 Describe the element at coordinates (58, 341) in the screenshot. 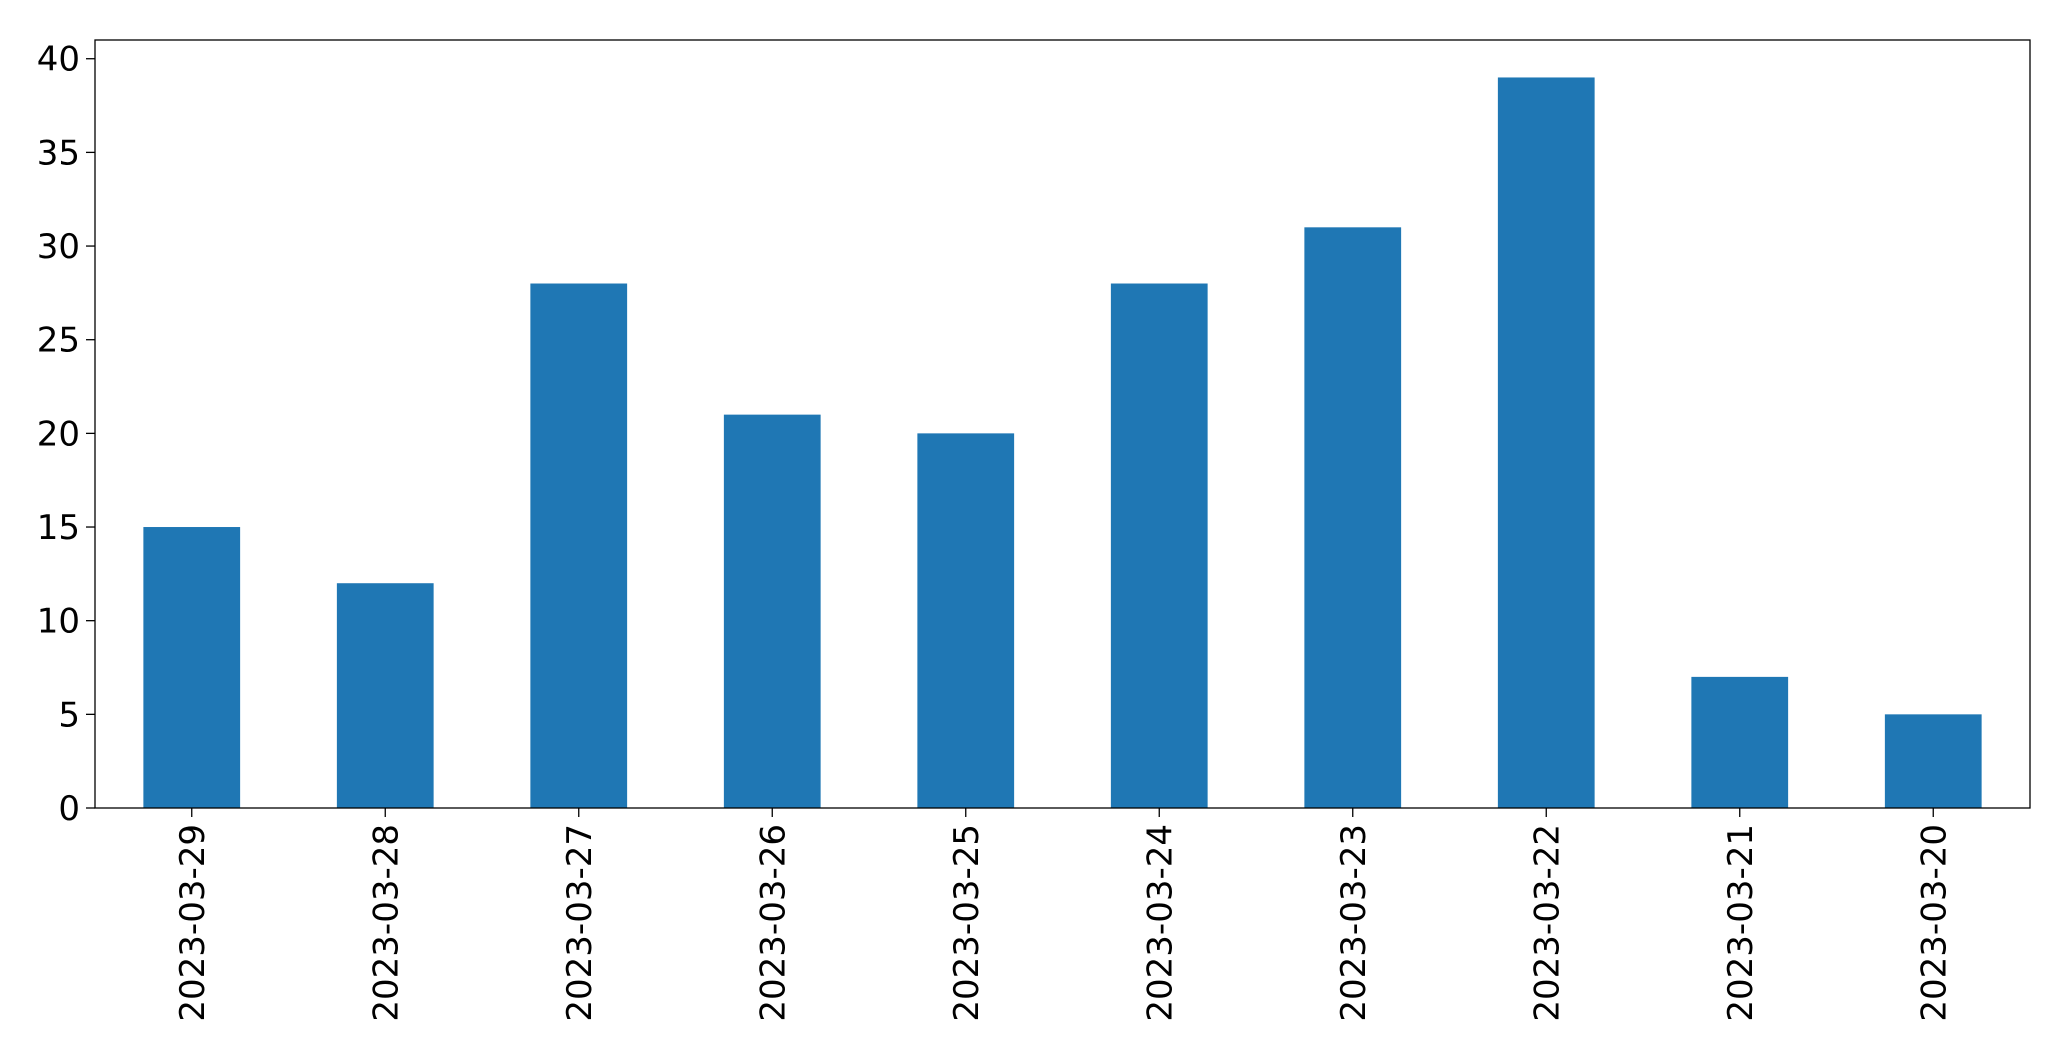

I see `y-tick-label: 25` at that location.